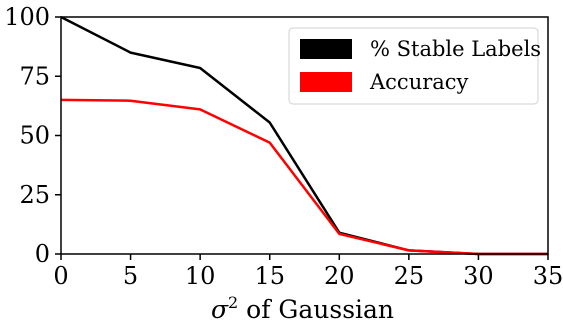  Describe the element at coordinates (27, 17) in the screenshot. I see `y-tick-label: 100` at that location.